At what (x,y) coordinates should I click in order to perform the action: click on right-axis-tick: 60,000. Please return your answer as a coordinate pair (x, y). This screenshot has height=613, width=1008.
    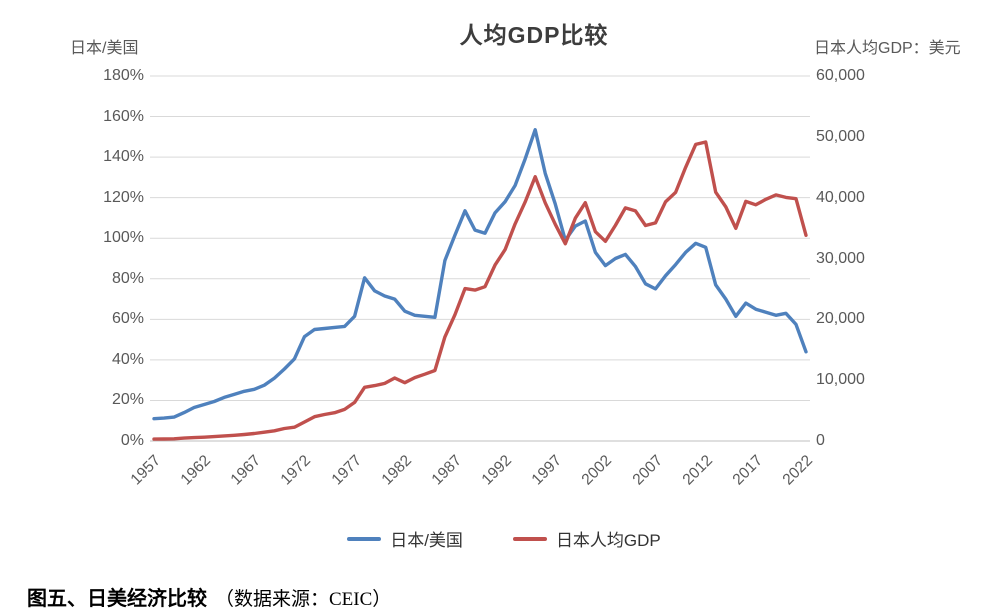
    Looking at the image, I should click on (840, 75).